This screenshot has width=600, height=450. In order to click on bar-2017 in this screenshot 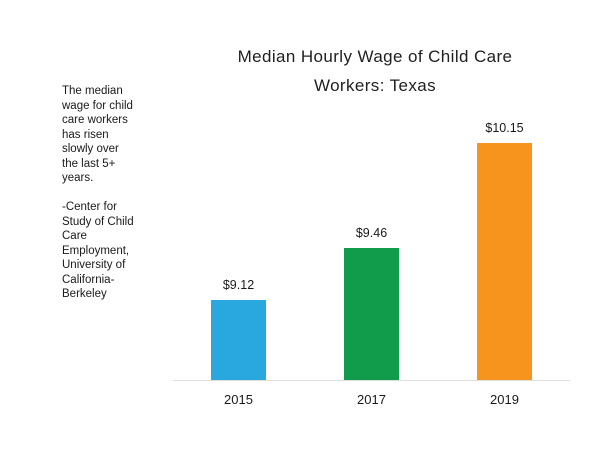, I will do `click(371, 314)`.